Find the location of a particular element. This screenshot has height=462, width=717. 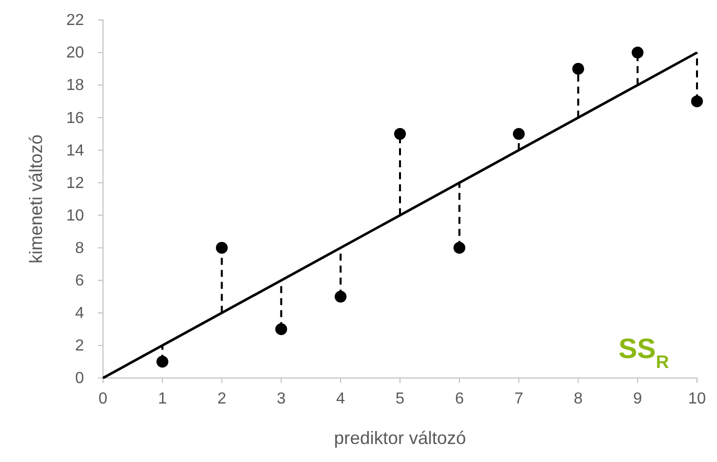

x-tick-label: 2 is located at coordinates (221, 399).